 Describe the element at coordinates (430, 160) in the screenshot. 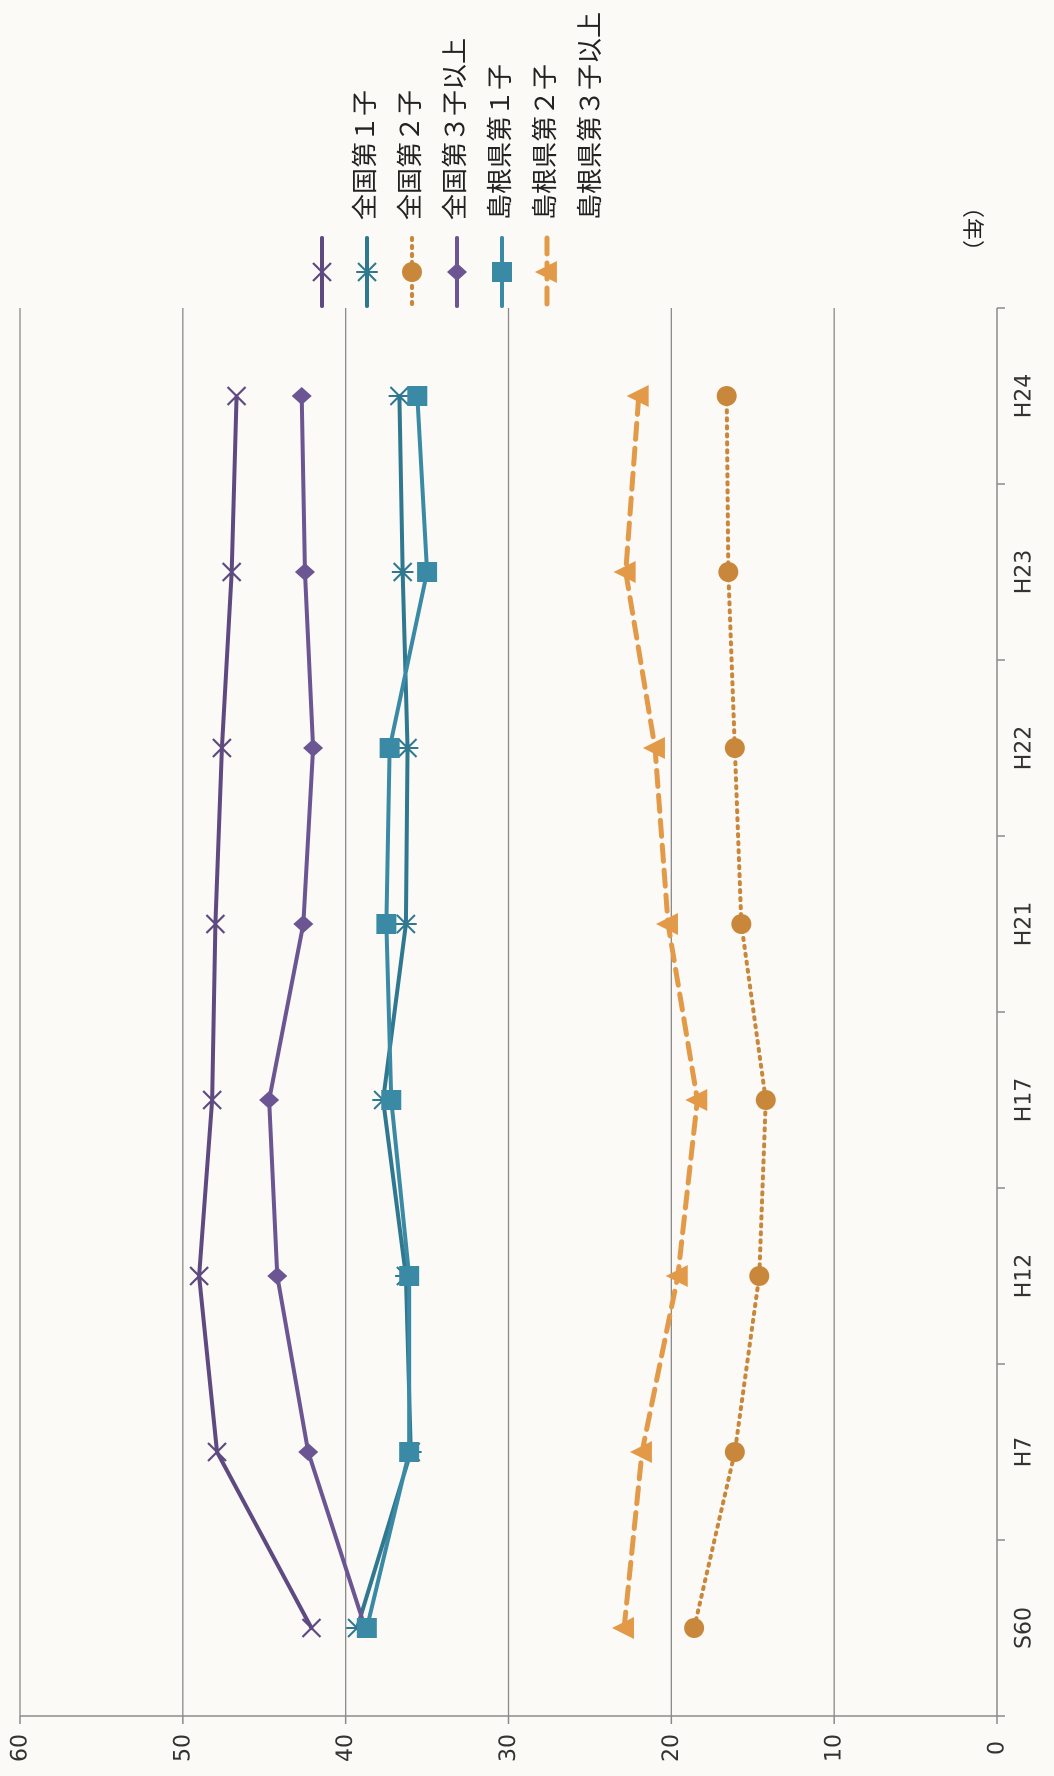

I see `legend-item-3: 全国第３子以上` at that location.